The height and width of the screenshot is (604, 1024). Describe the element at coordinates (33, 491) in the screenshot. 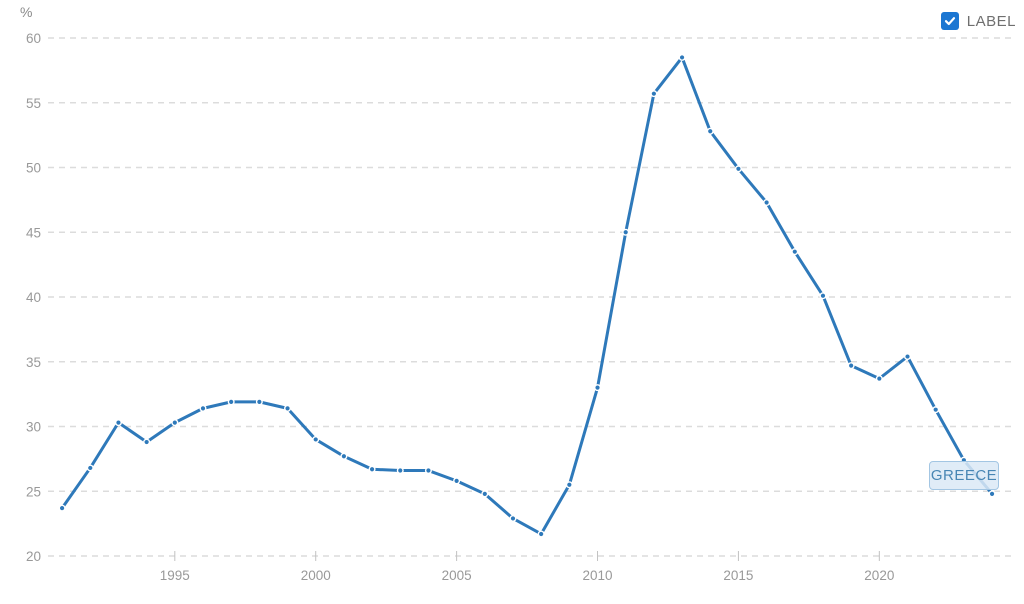

I see `y-tick-label: 25` at that location.